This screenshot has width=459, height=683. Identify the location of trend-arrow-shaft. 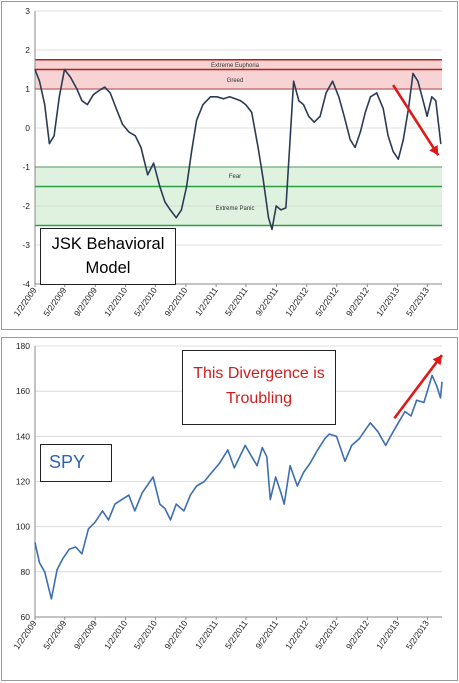
(416, 120).